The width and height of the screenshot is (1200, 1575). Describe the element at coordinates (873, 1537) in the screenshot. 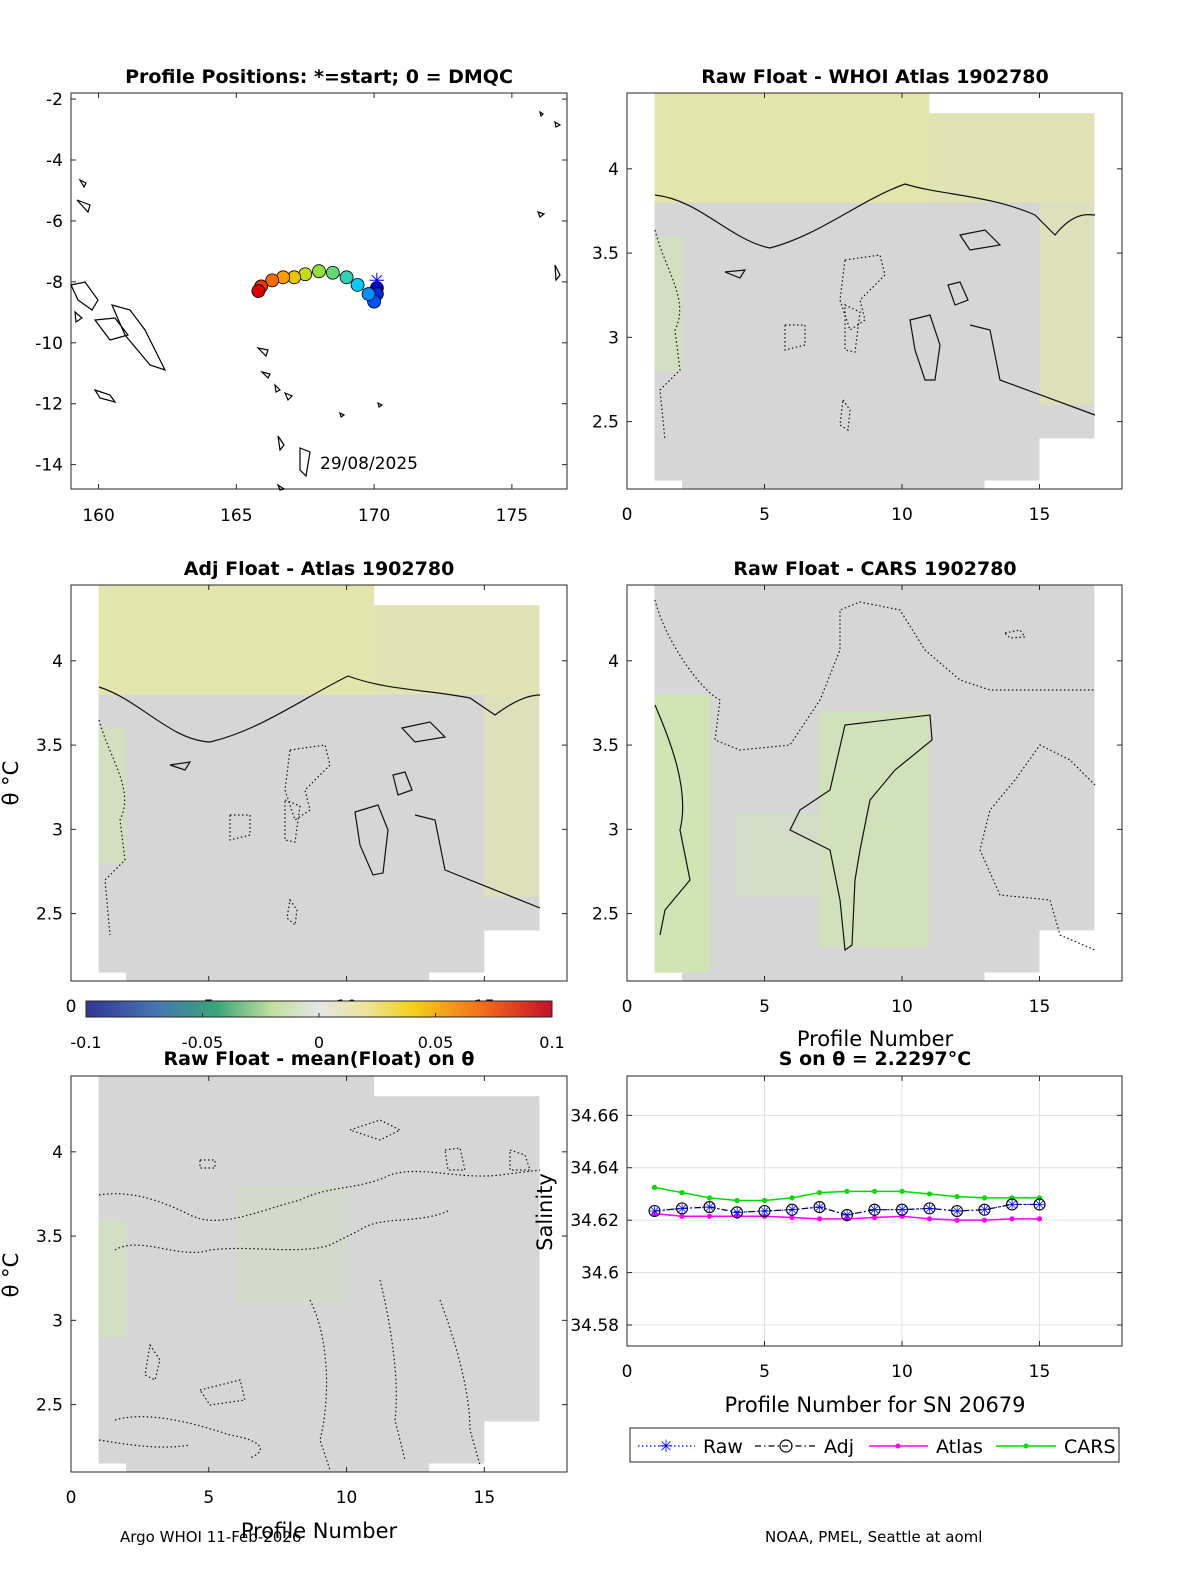

I see `footer-right: NOAA, PMEL, Seattle at aoml` at that location.